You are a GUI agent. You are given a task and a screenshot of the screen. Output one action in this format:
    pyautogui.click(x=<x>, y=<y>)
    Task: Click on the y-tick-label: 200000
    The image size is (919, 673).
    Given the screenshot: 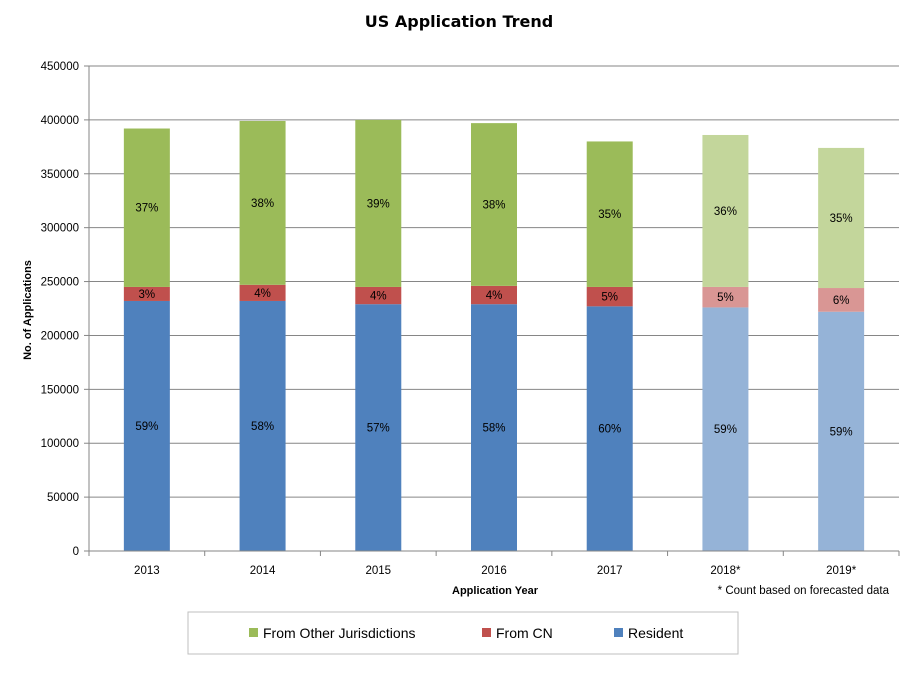 What is the action you would take?
    pyautogui.click(x=60, y=336)
    